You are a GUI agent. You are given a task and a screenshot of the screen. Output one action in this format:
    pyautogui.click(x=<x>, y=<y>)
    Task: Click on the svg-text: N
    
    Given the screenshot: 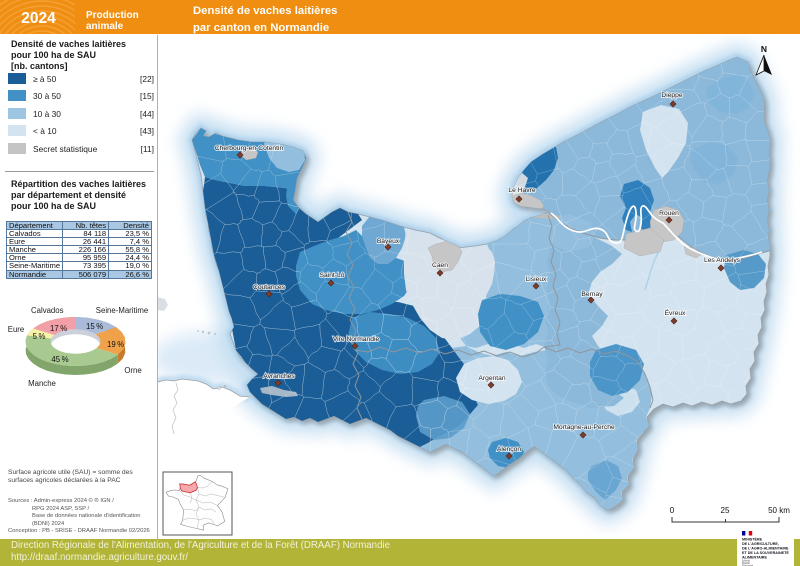 What is the action you would take?
    pyautogui.click(x=764, y=49)
    